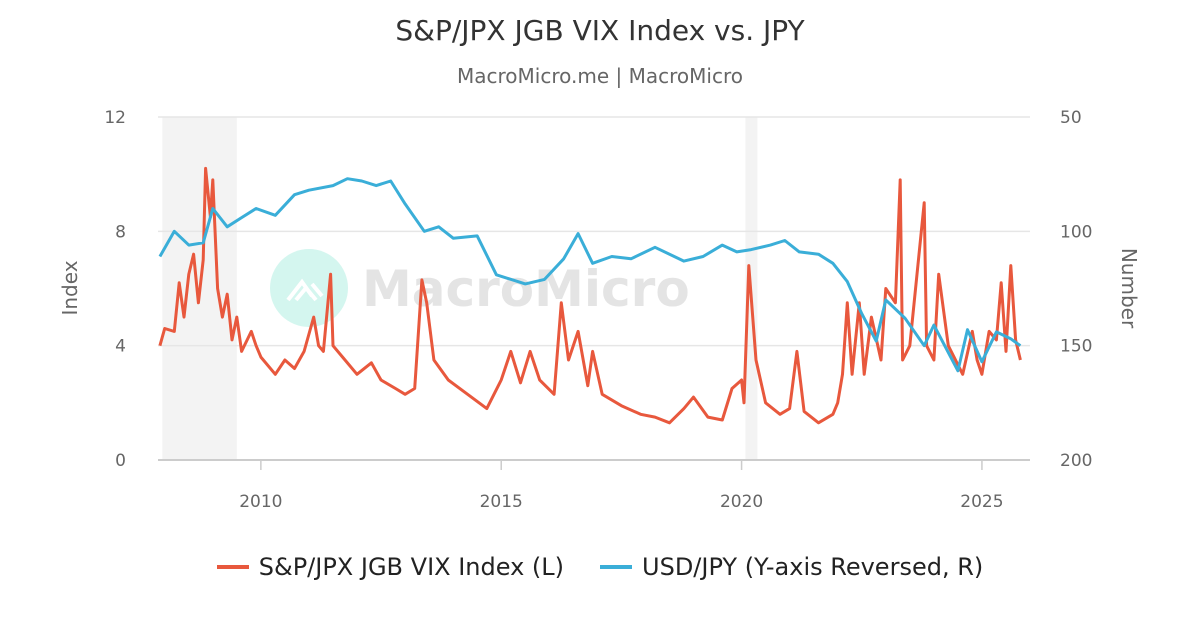 The height and width of the screenshot is (630, 1200). What do you see at coordinates (813, 567) in the screenshot?
I see `legend-label: USD/JPY (Y-axis Reversed, R)` at bounding box center [813, 567].